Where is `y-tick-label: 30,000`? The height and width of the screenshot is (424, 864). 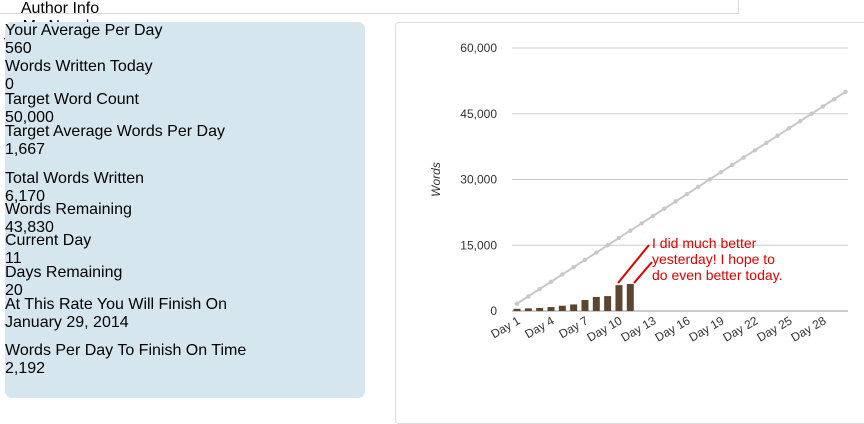 y-tick-label: 30,000 is located at coordinates (478, 180).